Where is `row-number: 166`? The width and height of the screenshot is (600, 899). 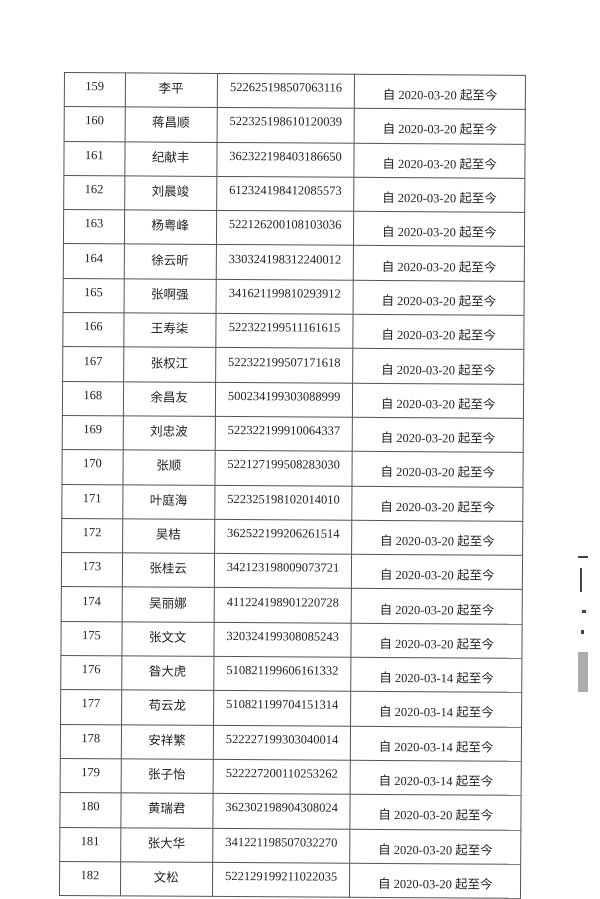 row-number: 166 is located at coordinates (93, 330).